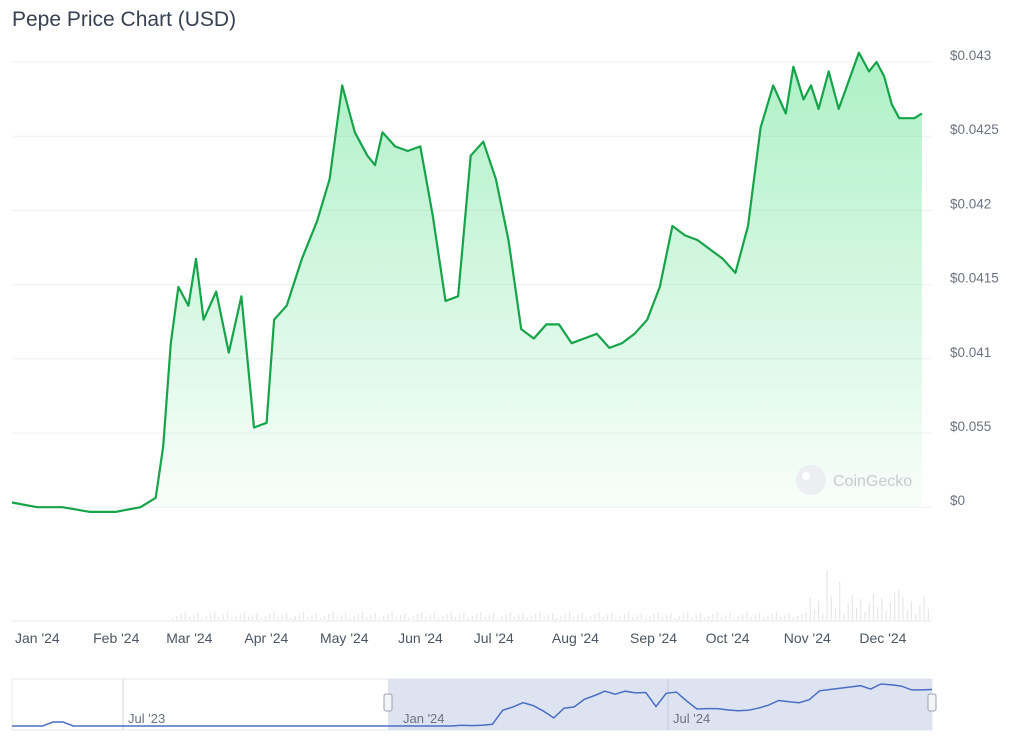 This screenshot has width=1024, height=747. What do you see at coordinates (575, 638) in the screenshot?
I see `x-tick-label: Aug '24` at bounding box center [575, 638].